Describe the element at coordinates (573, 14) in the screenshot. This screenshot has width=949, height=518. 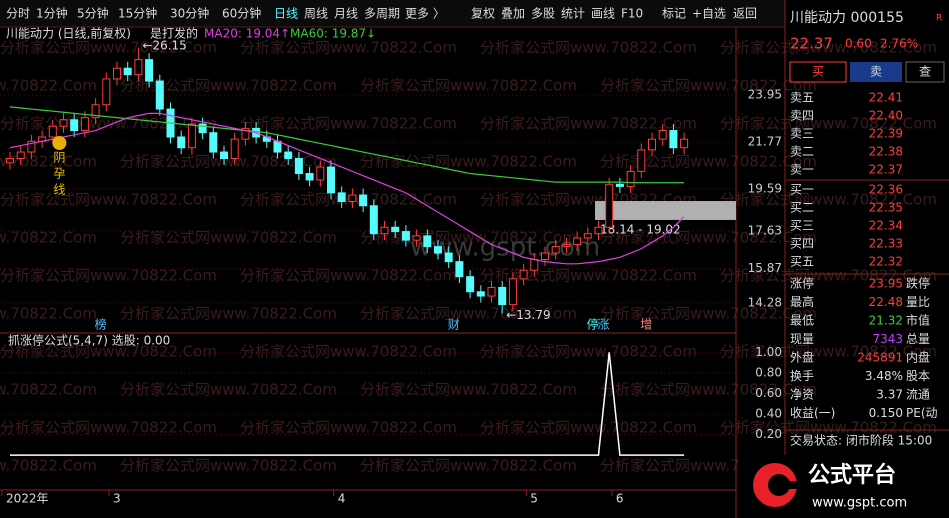
I see `toolbar-item: 统计` at that location.